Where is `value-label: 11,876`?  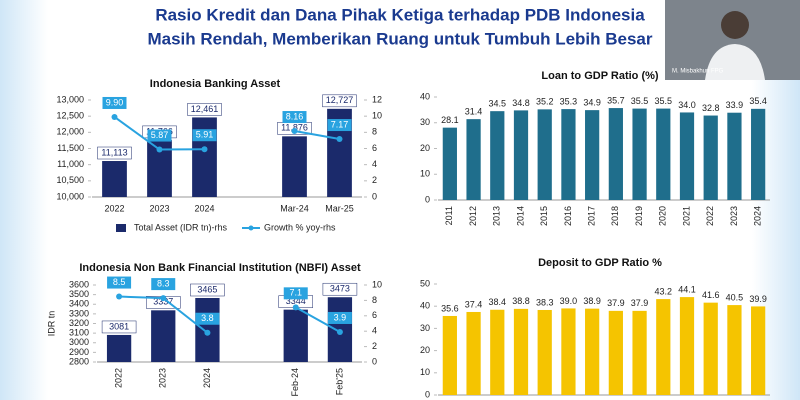 value-label: 11,876 is located at coordinates (294, 128).